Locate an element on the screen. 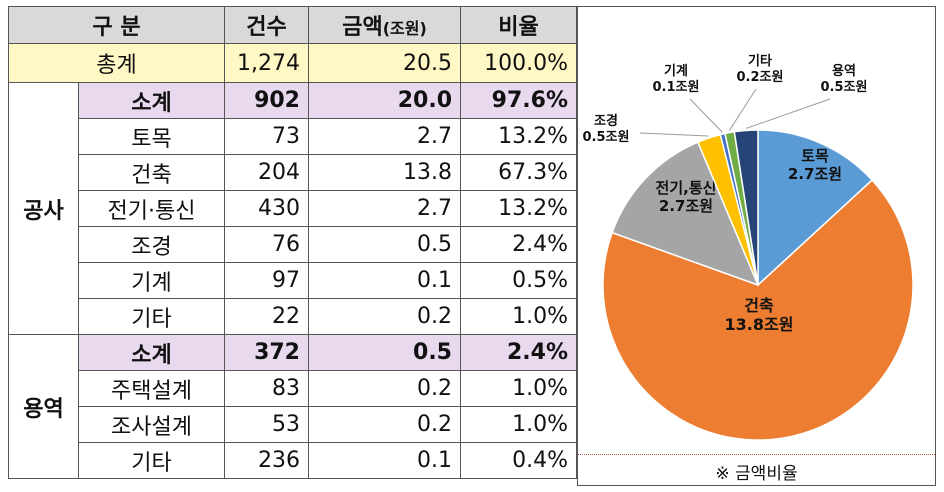 This screenshot has height=492, width=944. header-ratio: 비율 is located at coordinates (518, 25).